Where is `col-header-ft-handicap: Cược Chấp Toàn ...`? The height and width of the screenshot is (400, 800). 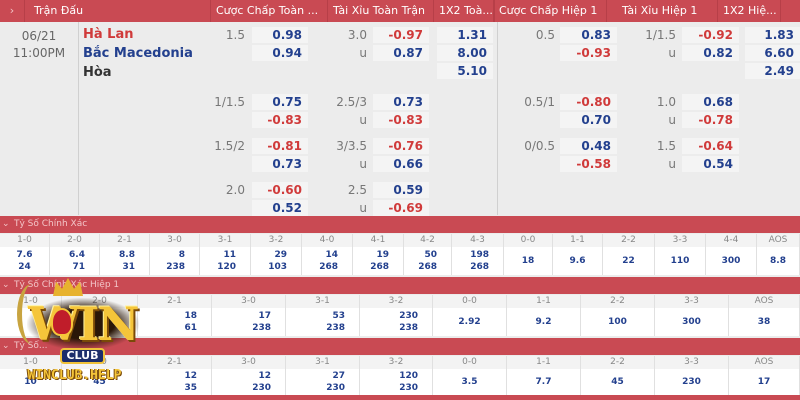
col-header-ft-handicap: Cược Chấp Toàn ... is located at coordinates (270, 11).